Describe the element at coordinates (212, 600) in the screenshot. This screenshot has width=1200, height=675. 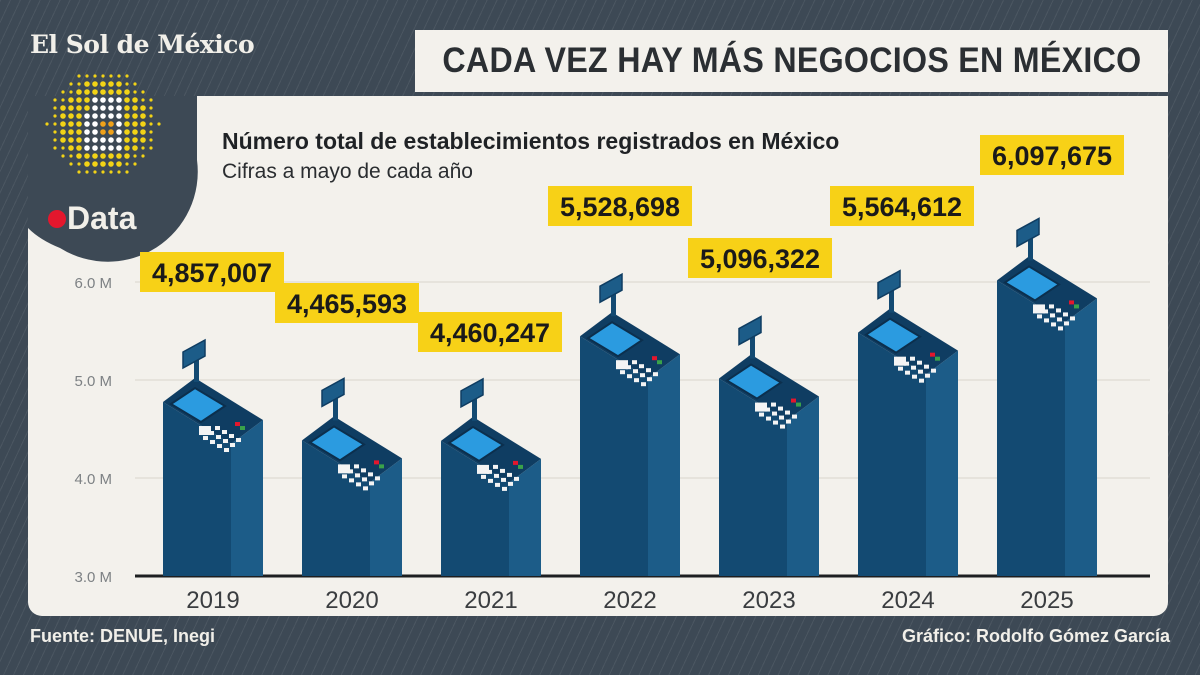
I see `x-tick-label: 2019` at that location.